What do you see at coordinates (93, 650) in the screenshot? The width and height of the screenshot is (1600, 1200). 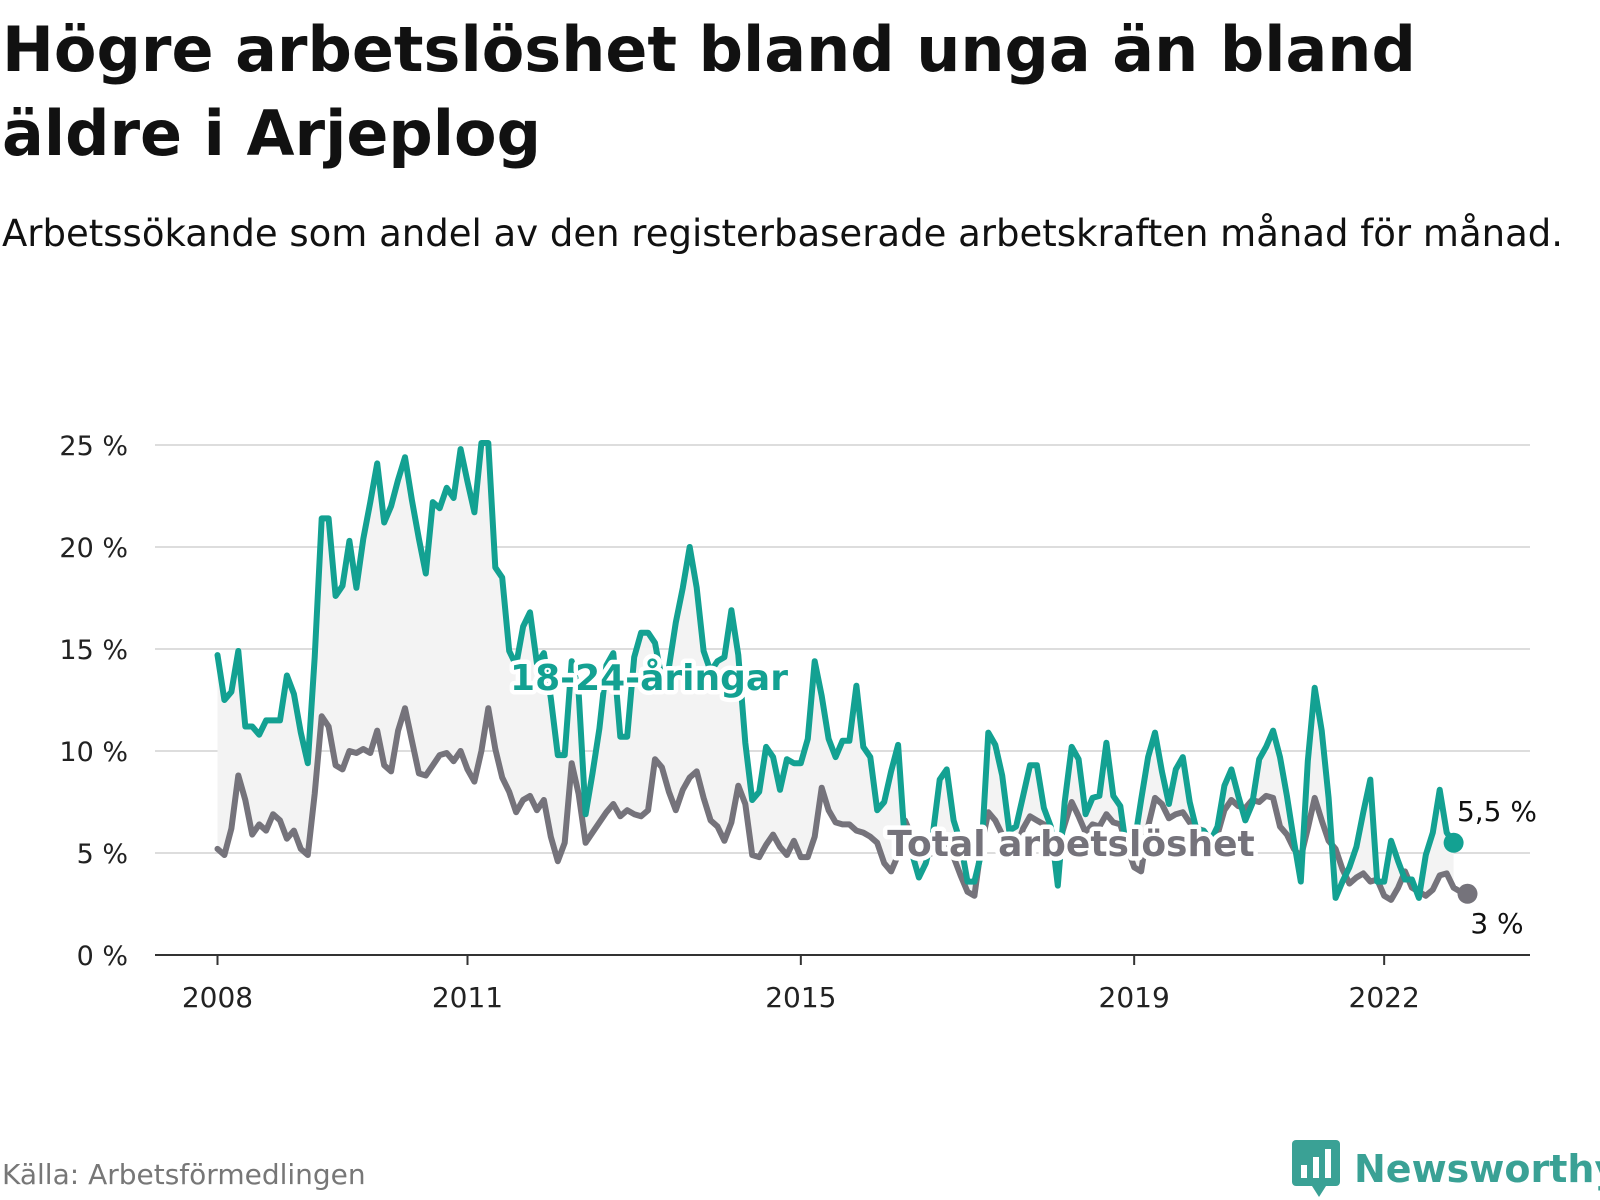 I see `y-tick-label: 15 %` at bounding box center [93, 650].